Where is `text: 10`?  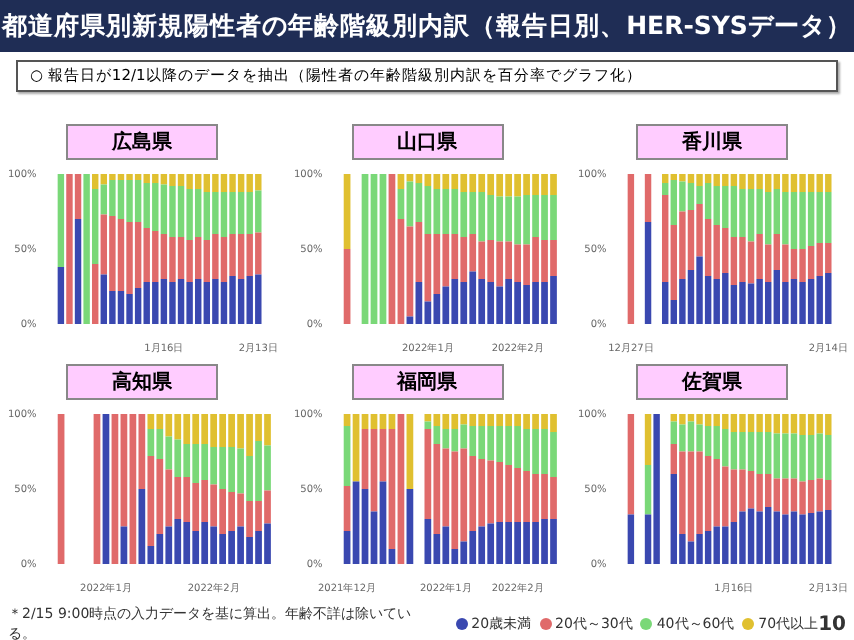 text: 10 is located at coordinates (832, 624).